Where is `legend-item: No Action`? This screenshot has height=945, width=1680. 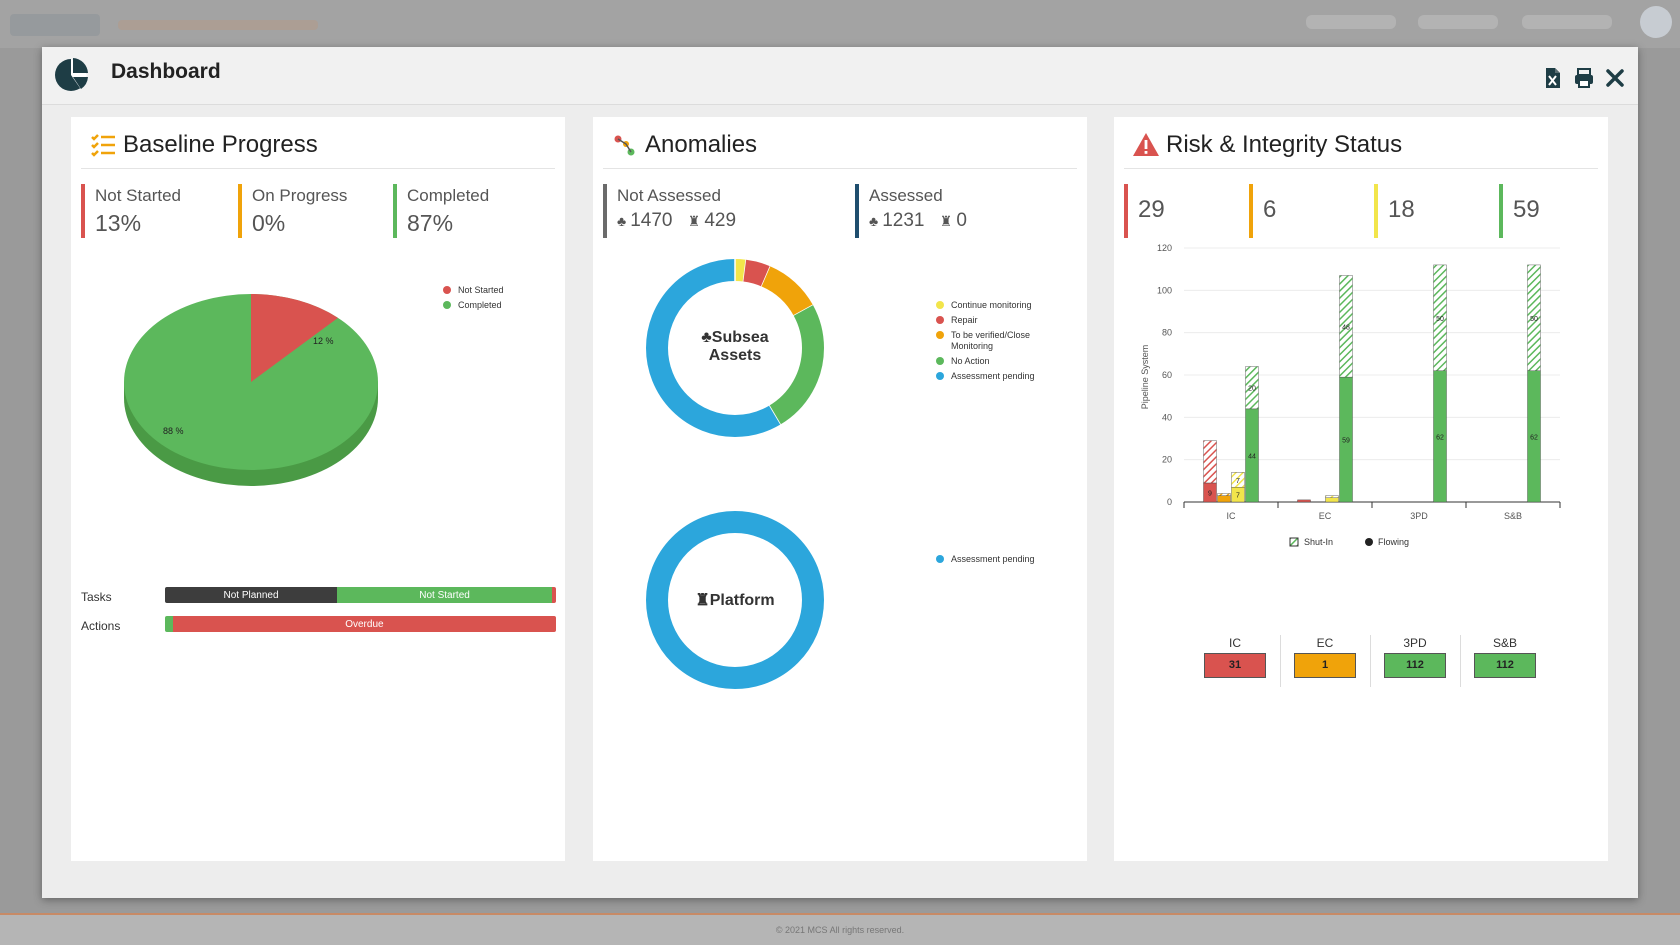 legend-item: No Action is located at coordinates (996, 361).